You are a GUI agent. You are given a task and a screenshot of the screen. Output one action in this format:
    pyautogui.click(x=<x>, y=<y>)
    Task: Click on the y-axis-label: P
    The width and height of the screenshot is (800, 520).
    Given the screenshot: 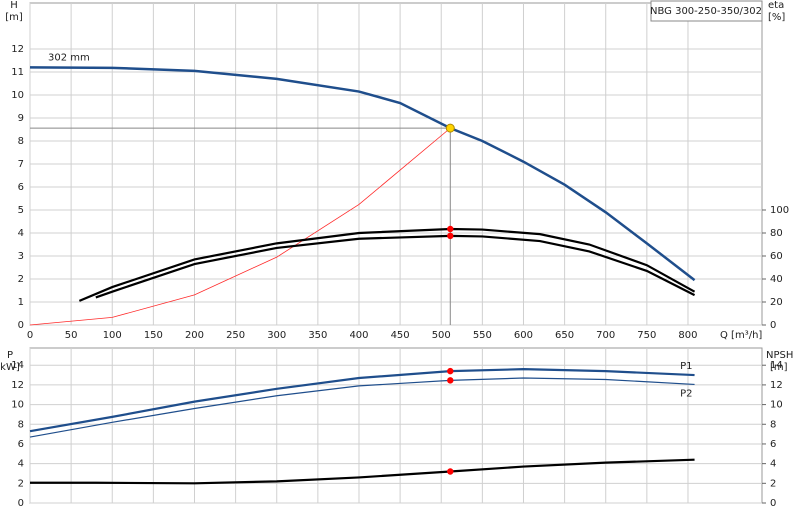 What is the action you would take?
    pyautogui.click(x=10, y=355)
    